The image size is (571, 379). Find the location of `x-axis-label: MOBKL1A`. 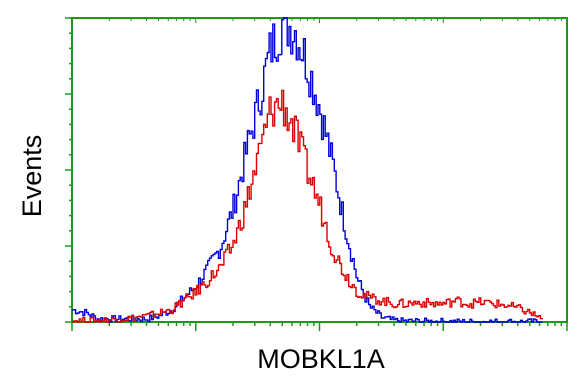

x-axis-label: MOBKL1A is located at coordinates (321, 359).